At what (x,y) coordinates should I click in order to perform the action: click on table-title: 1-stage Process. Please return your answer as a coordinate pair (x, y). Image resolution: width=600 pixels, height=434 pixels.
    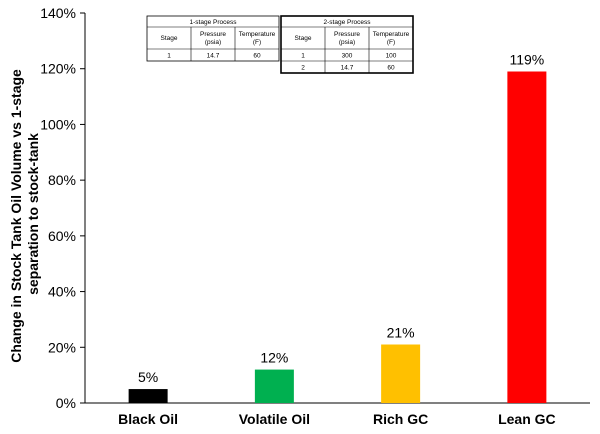
    Looking at the image, I should click on (214, 22).